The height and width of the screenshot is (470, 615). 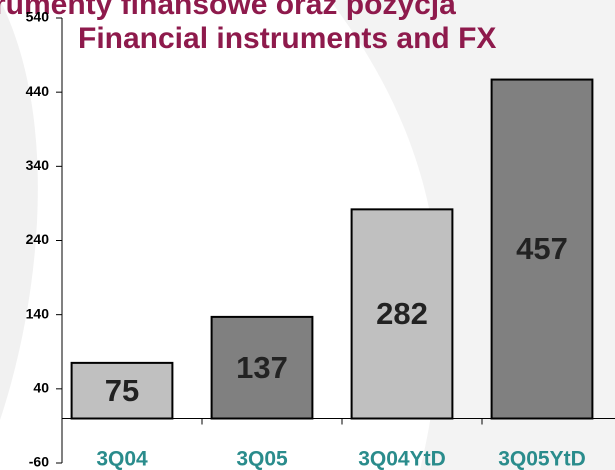 I want to click on data-label: 282, so click(x=402, y=313).